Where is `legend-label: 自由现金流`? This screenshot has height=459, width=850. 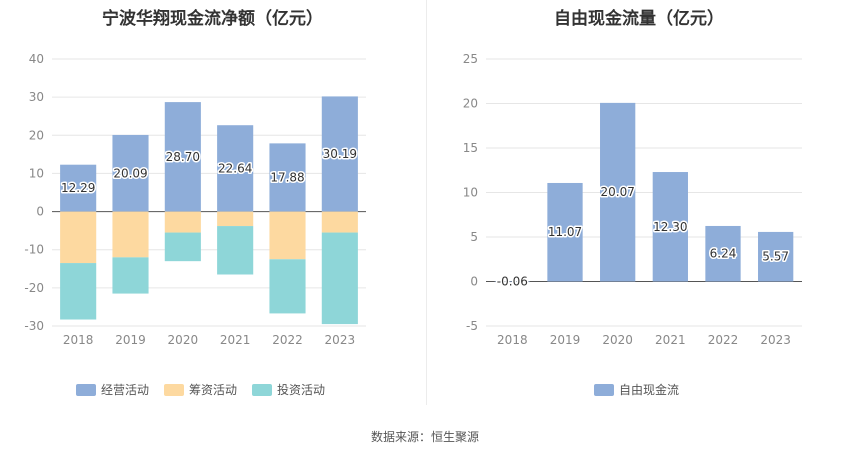
legend-label: 自由现金流 is located at coordinates (649, 389).